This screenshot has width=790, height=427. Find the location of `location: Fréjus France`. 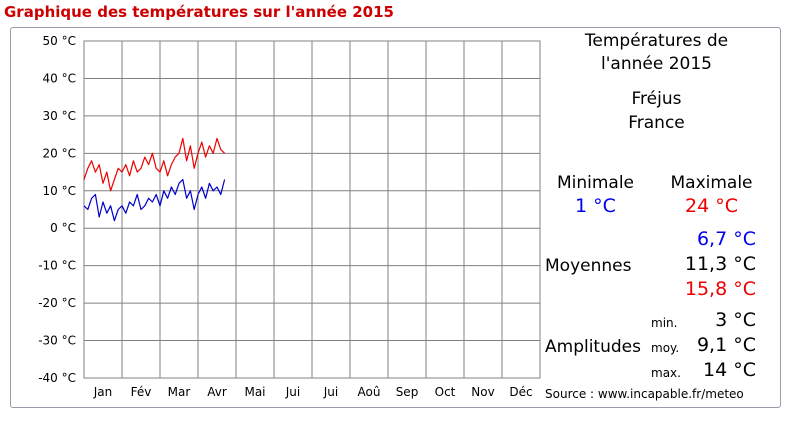

location: Fréjus France is located at coordinates (656, 111).